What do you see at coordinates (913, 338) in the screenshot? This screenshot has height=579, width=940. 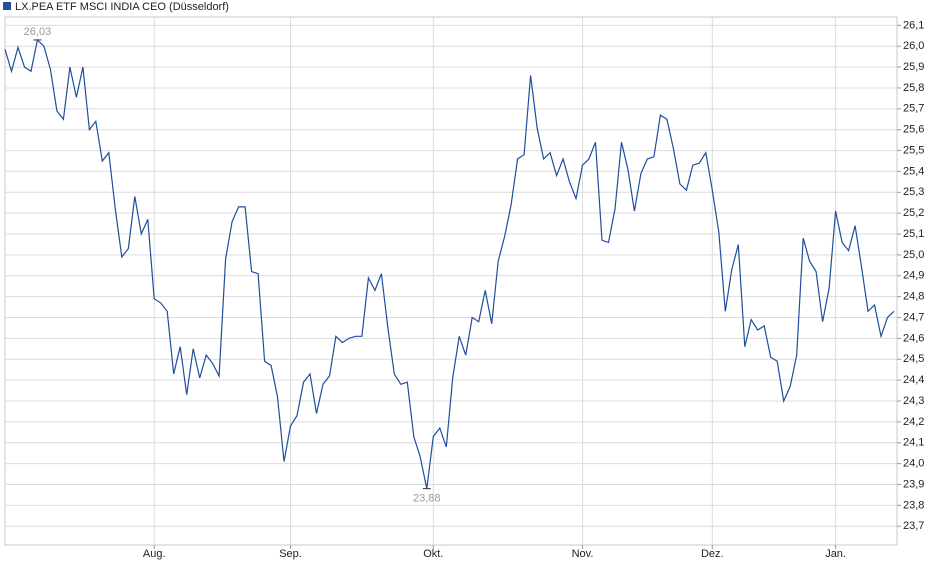 I see `y-tick-label: 24,6` at bounding box center [913, 338].